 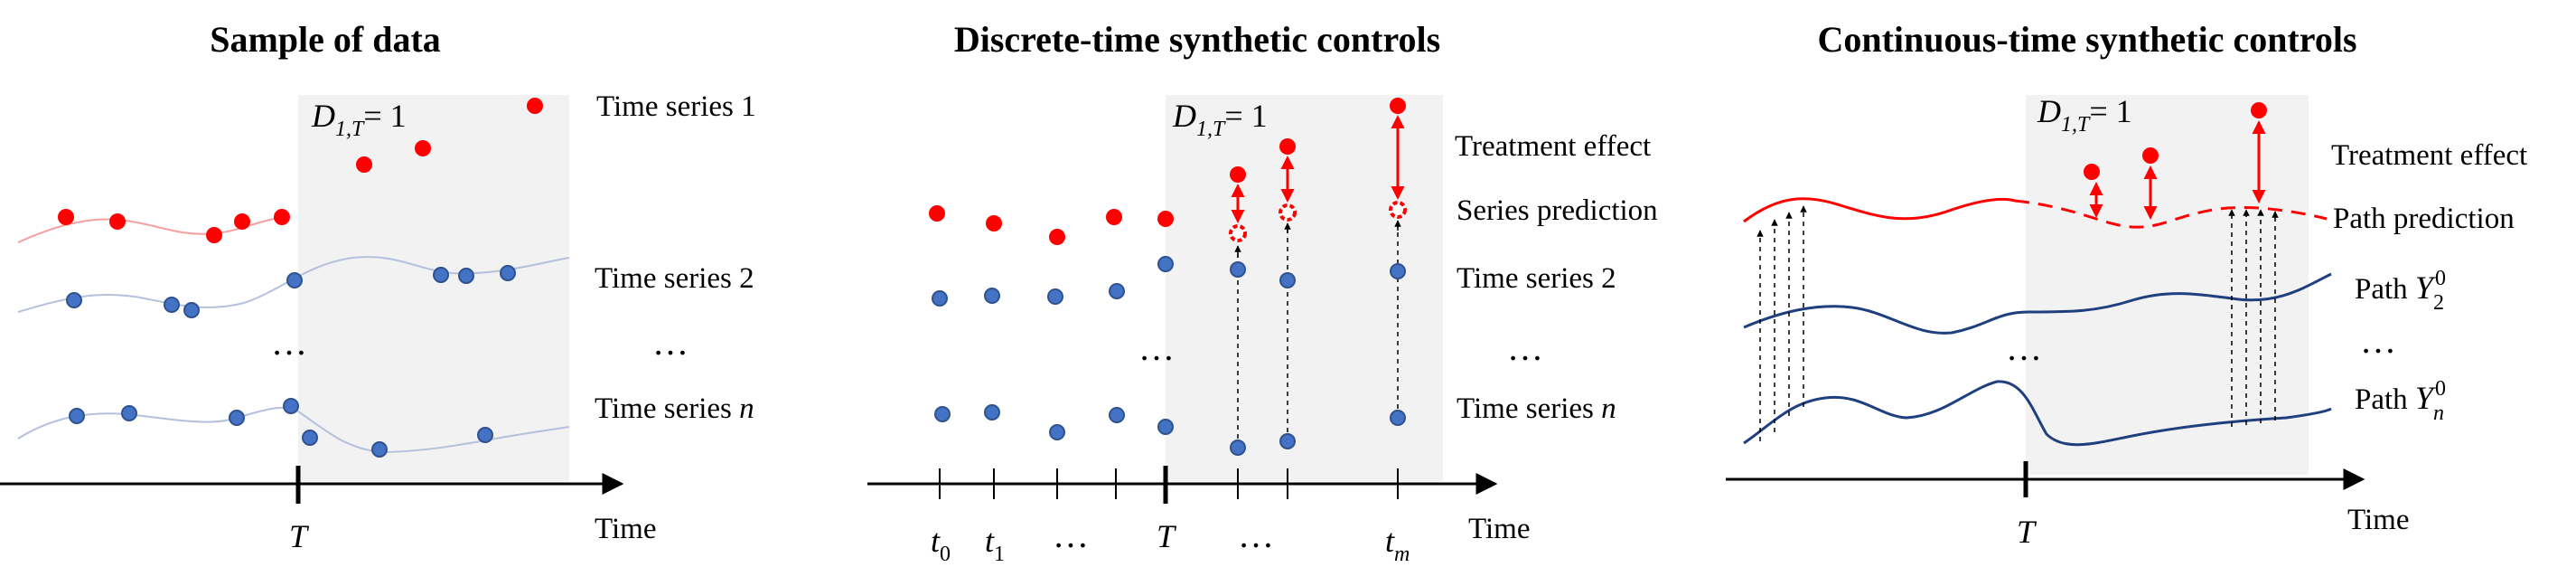 I want to click on treatment-period-shade, so click(x=433, y=288).